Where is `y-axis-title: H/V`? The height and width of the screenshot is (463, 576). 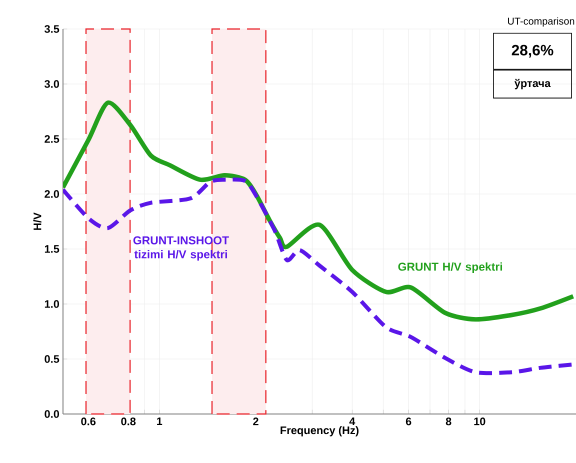 y-axis-title: H/V is located at coordinates (37, 221).